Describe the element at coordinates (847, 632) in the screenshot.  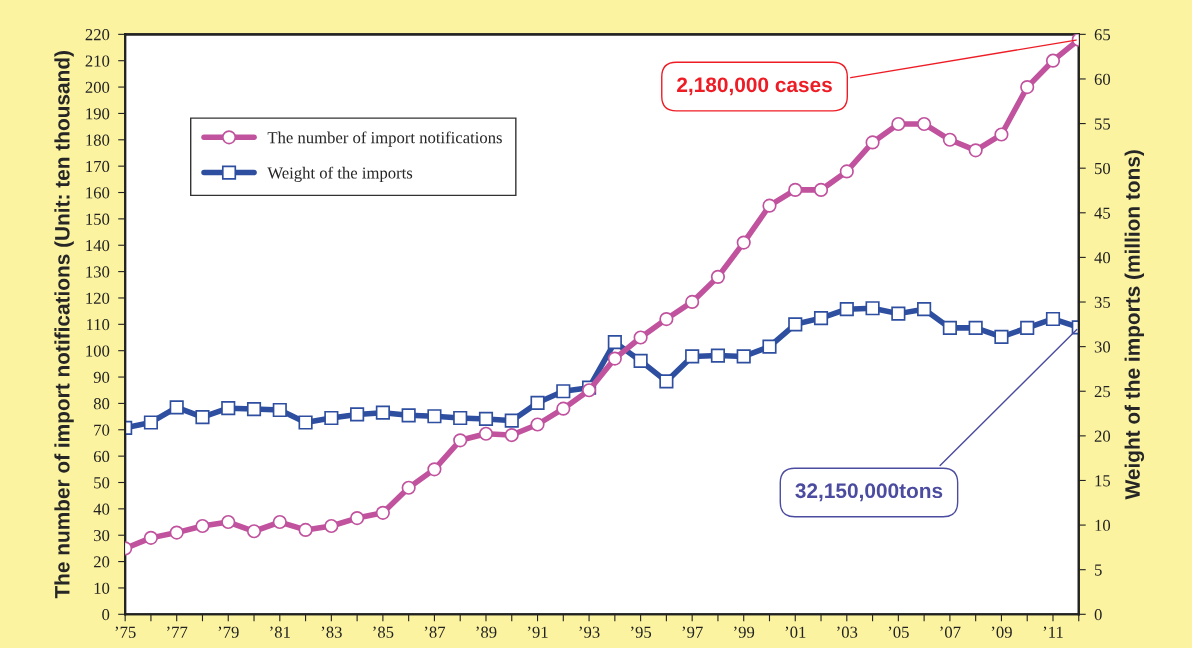
I see `x-tick-label: ’03` at that location.